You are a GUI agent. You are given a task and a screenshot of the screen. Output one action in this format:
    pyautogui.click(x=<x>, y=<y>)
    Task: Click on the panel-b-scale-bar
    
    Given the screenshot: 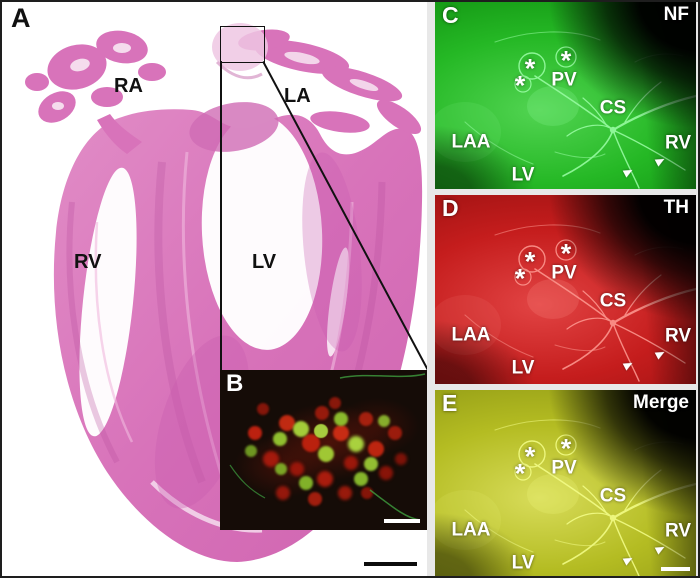 What is the action you would take?
    pyautogui.click(x=402, y=521)
    